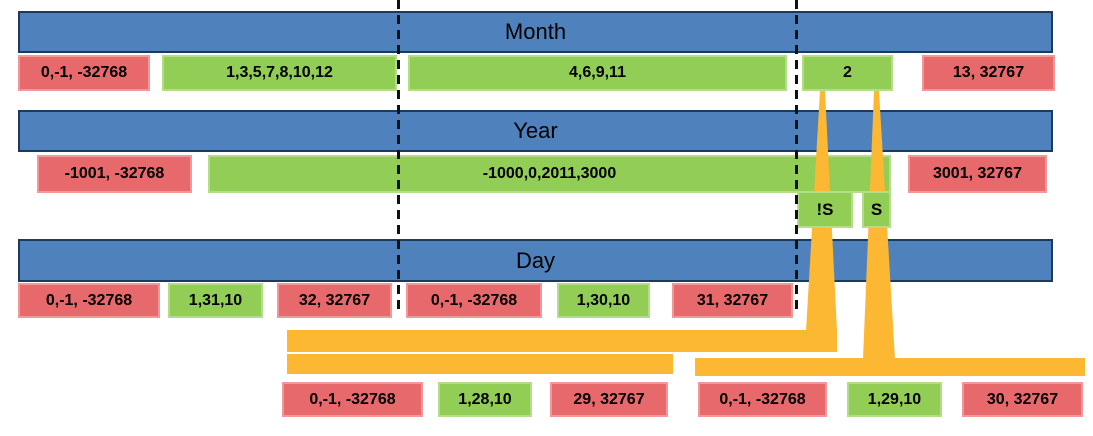 This screenshot has width=1093, height=436. I want to click on month-bar: Month, so click(535, 32).